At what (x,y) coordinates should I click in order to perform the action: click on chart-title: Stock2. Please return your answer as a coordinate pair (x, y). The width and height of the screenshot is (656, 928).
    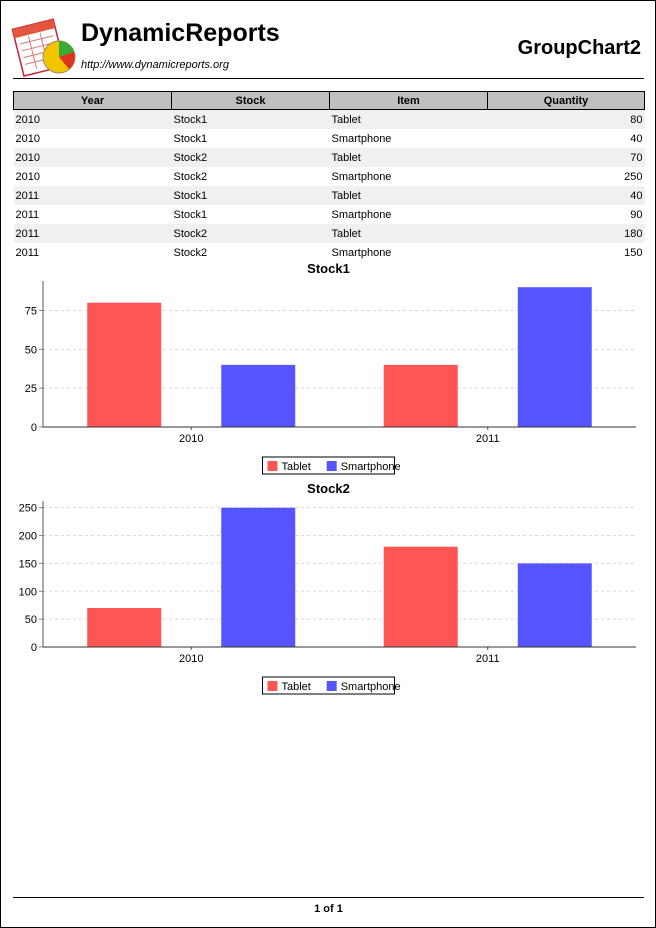
    Looking at the image, I should click on (328, 488).